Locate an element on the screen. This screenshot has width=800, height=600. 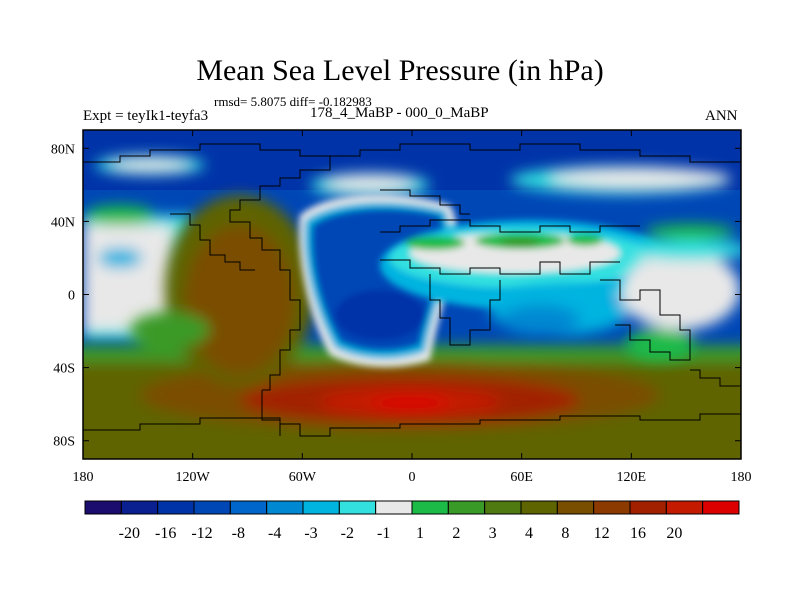
stats-subtitle: rmsd= 5.8075 diff= -0.182983 is located at coordinates (293, 101).